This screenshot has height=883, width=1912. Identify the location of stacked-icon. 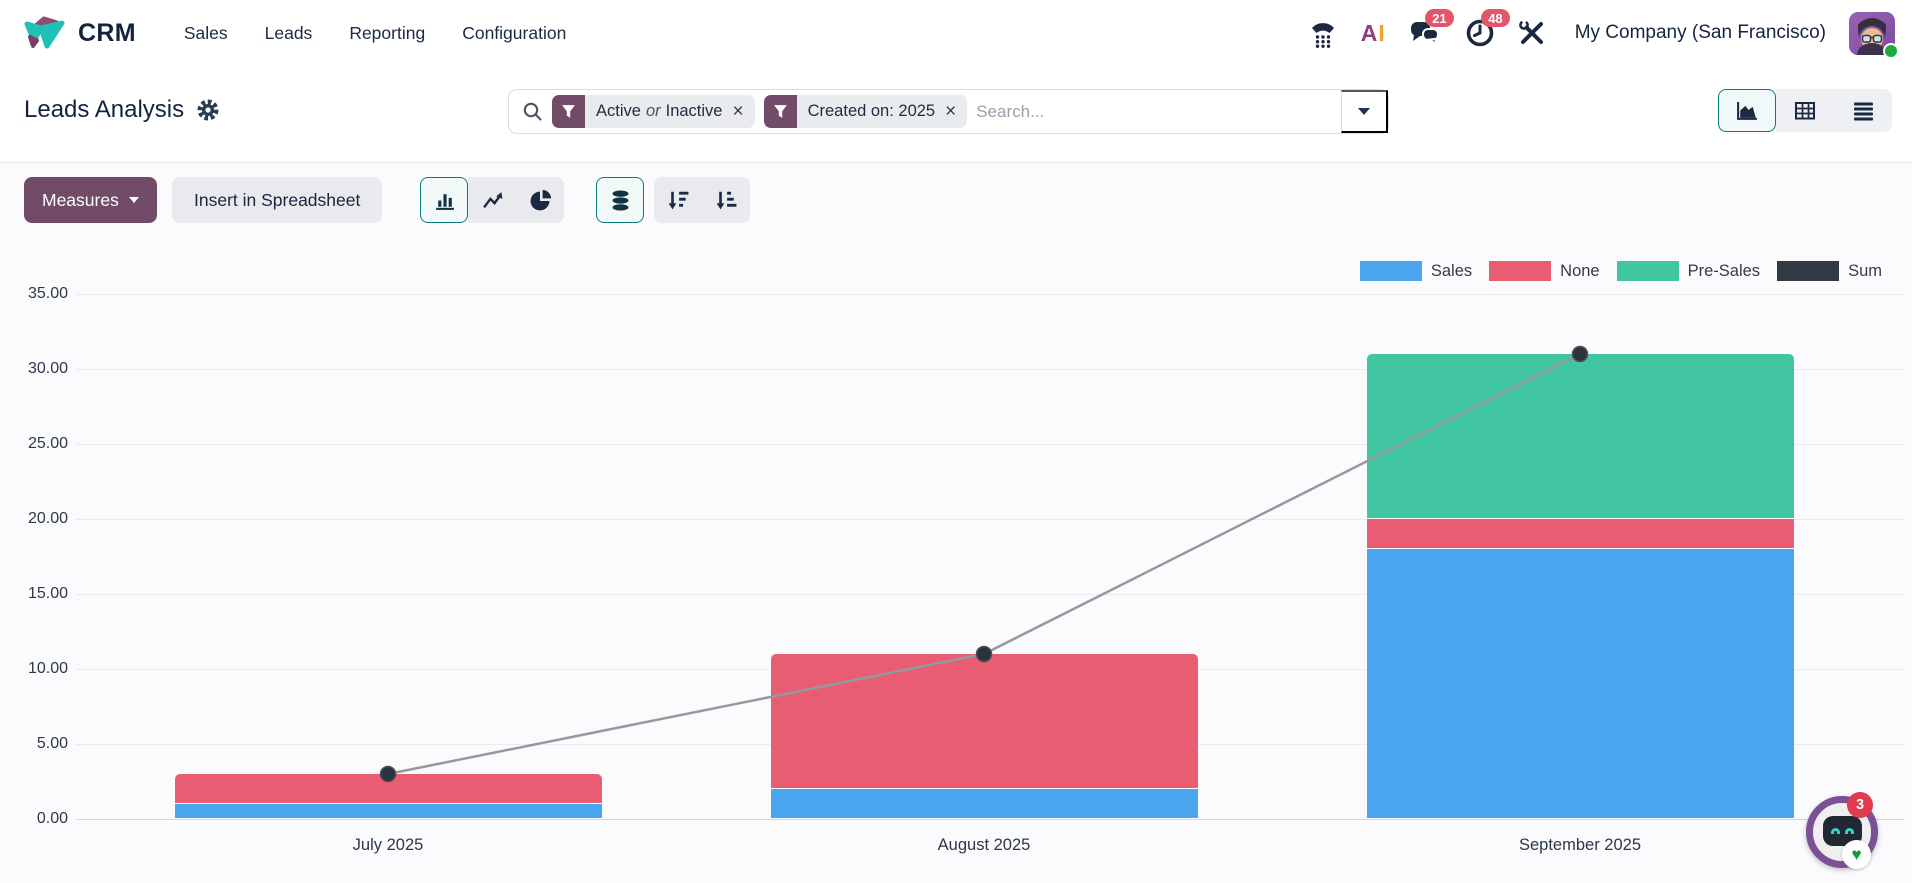
(620, 200).